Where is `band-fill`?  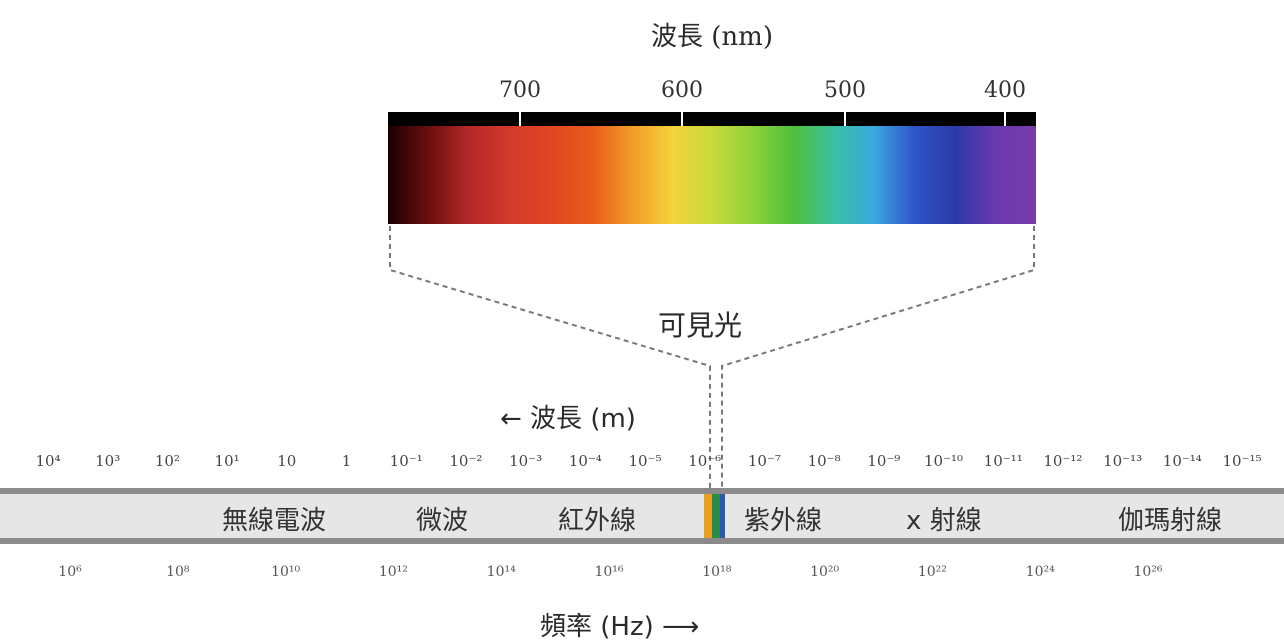
band-fill is located at coordinates (642, 516).